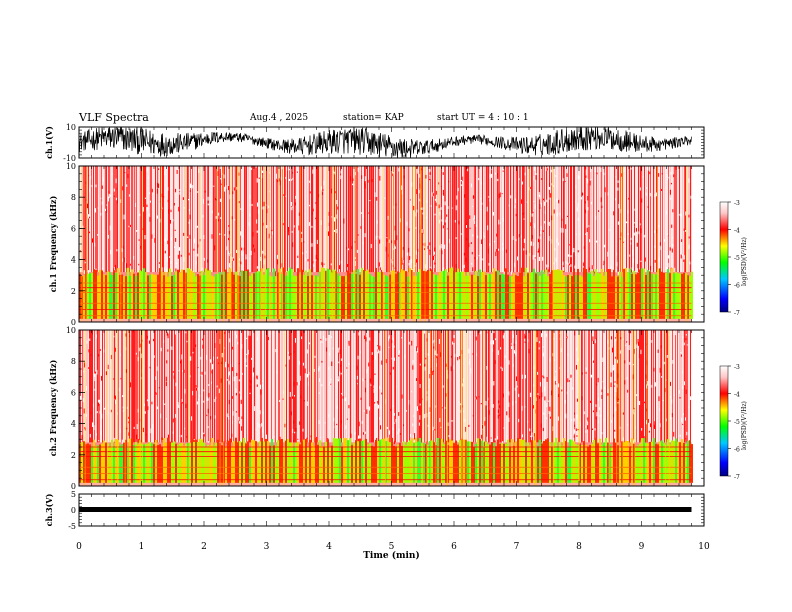 This screenshot has height=612, width=792. Describe the element at coordinates (517, 547) in the screenshot. I see `x-tick-label: 7` at that location.